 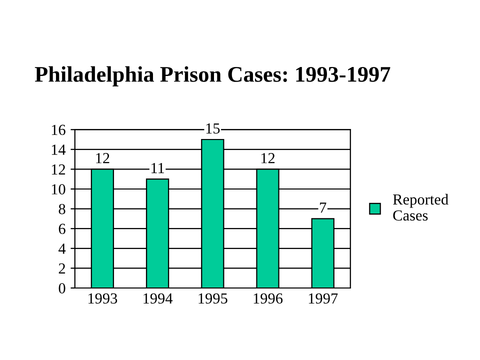 What do you see at coordinates (59, 189) in the screenshot?
I see `y-tick-label: 10` at bounding box center [59, 189].